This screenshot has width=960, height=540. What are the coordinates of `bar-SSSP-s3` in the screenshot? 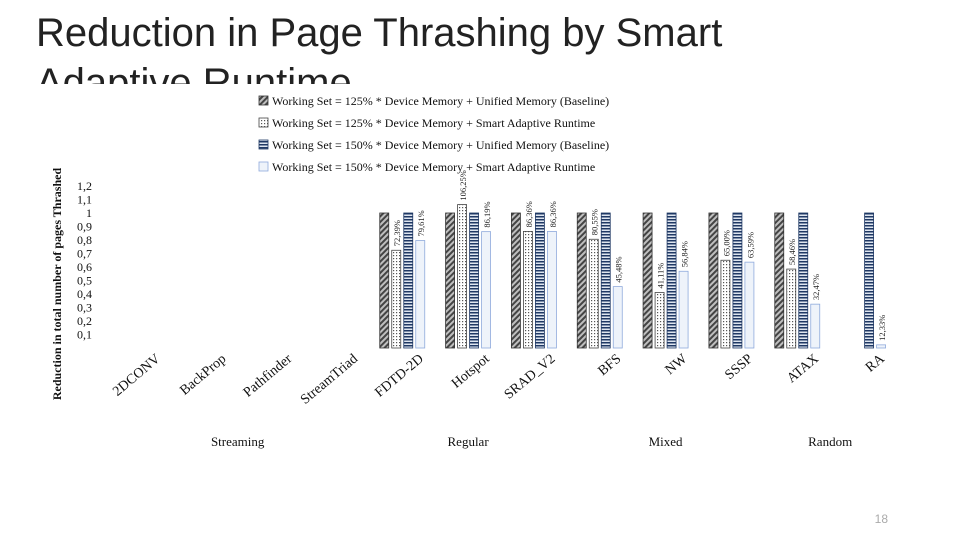 It's located at (737, 280).